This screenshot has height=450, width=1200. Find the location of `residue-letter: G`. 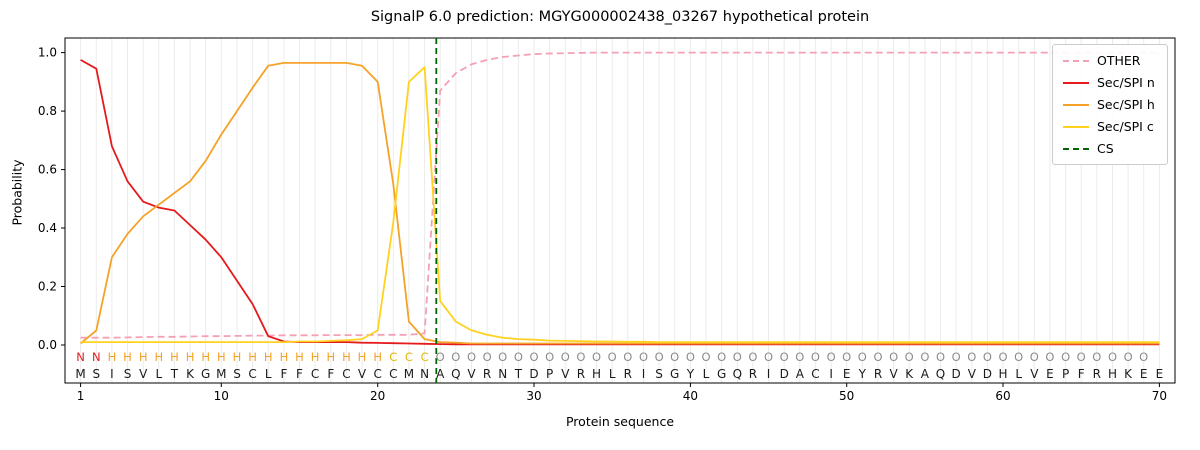

residue-letter: G is located at coordinates (674, 374).